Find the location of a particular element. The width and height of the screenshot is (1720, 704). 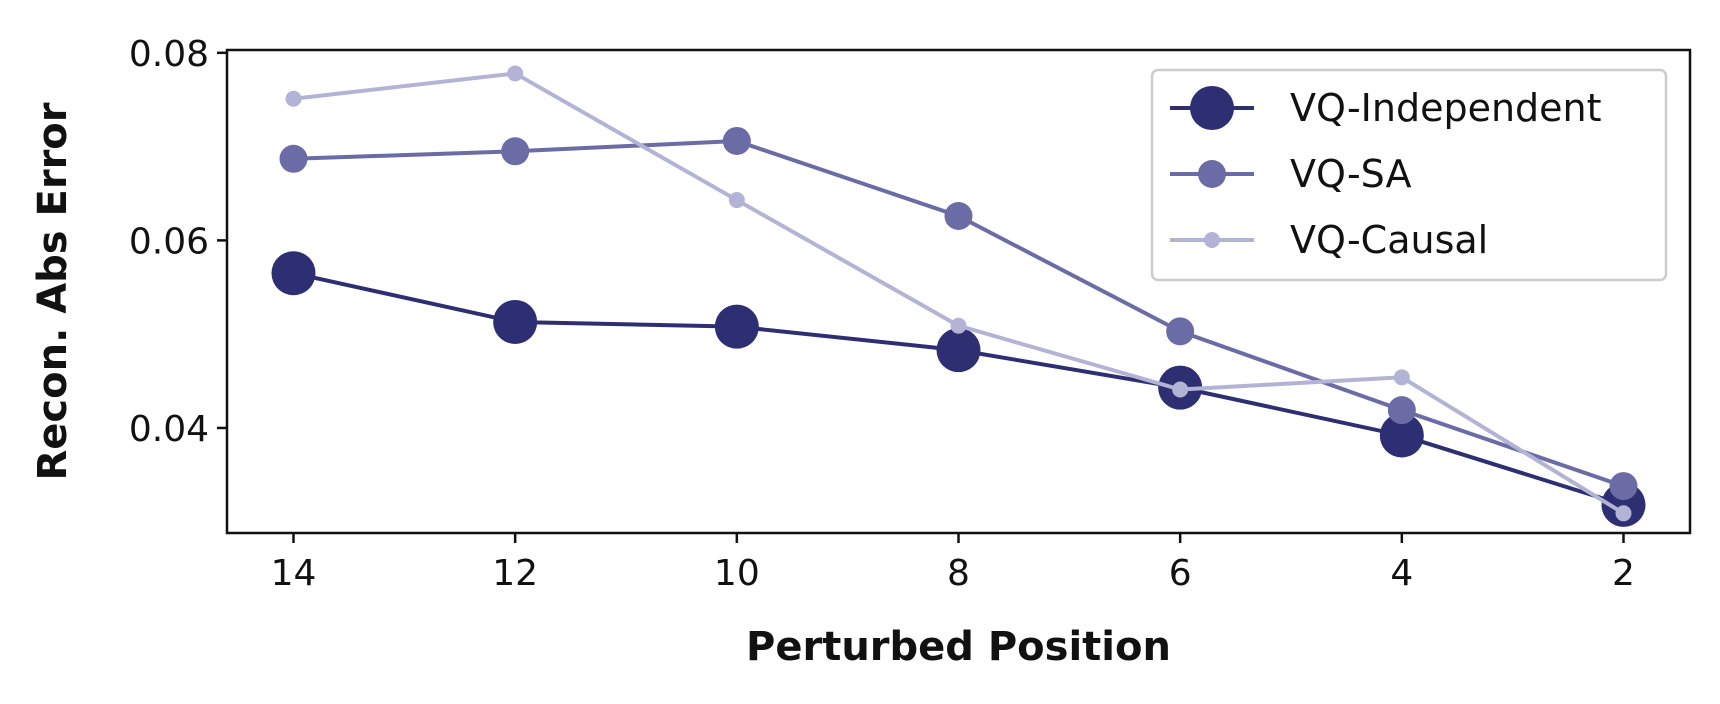

x-tick-label: 10 is located at coordinates (737, 573).